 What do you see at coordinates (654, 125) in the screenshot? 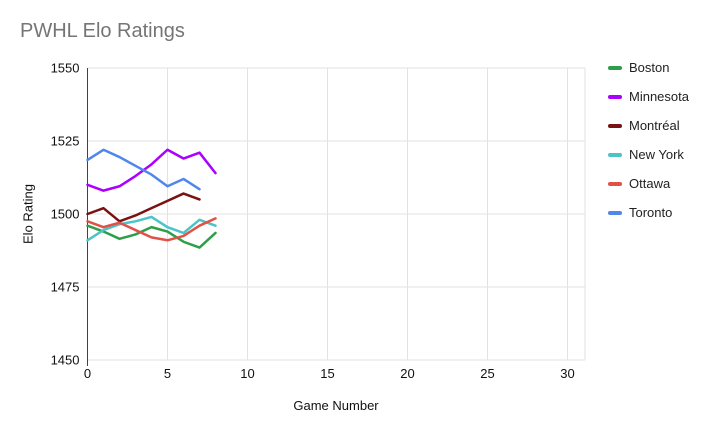
I see `legend-label: Montréal` at bounding box center [654, 125].